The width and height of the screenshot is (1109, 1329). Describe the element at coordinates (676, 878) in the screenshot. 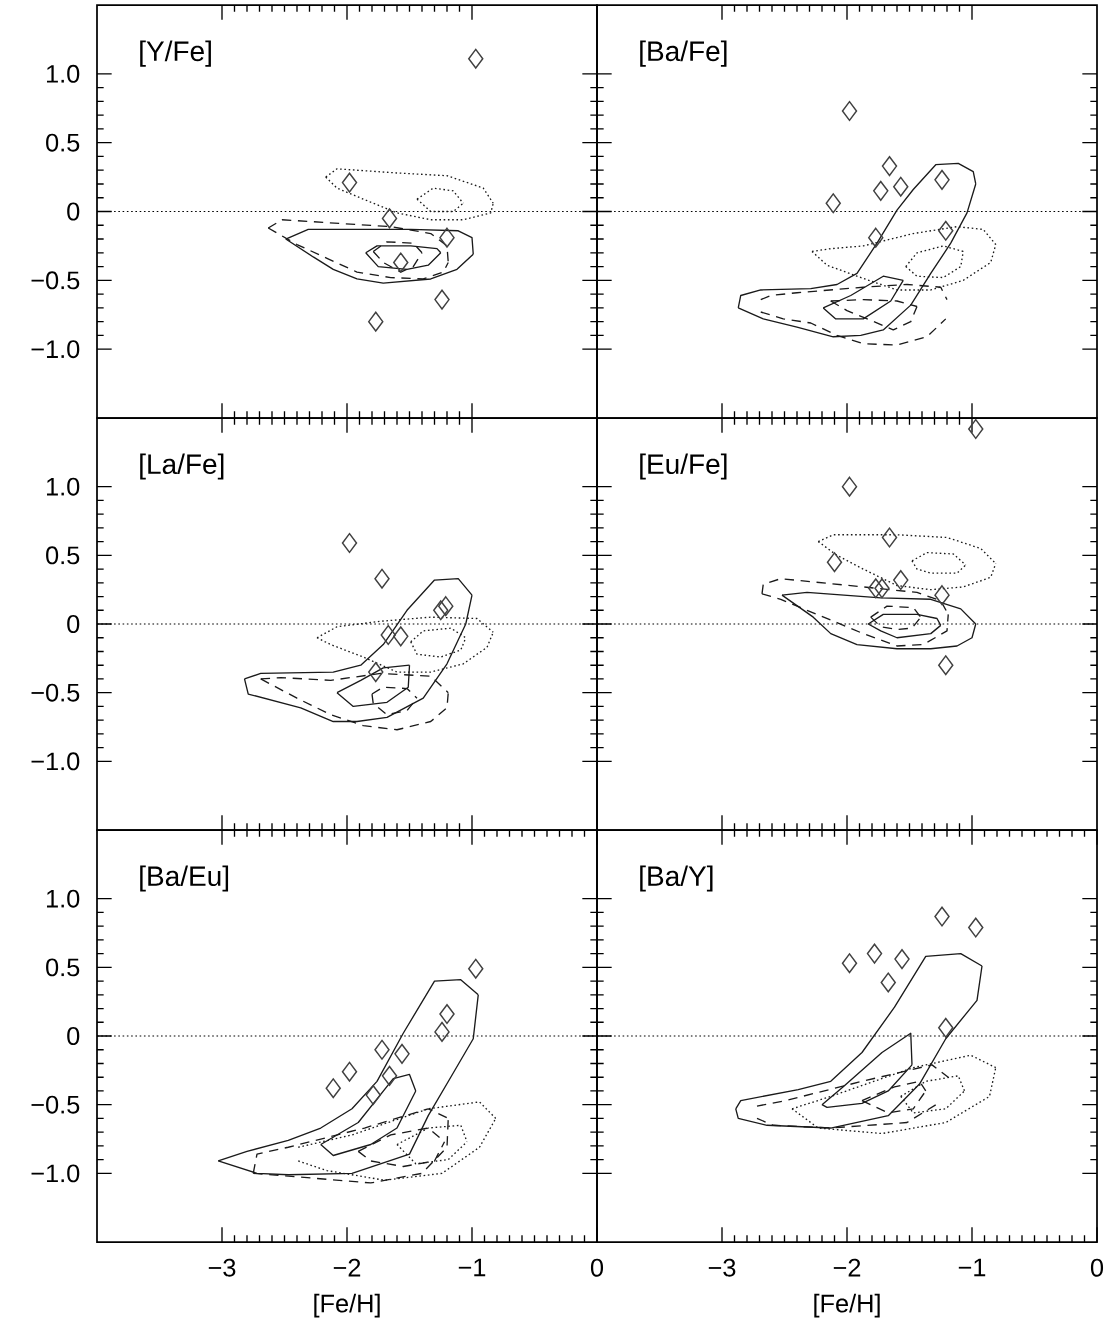

I see `text: [Ba/Y]` at that location.